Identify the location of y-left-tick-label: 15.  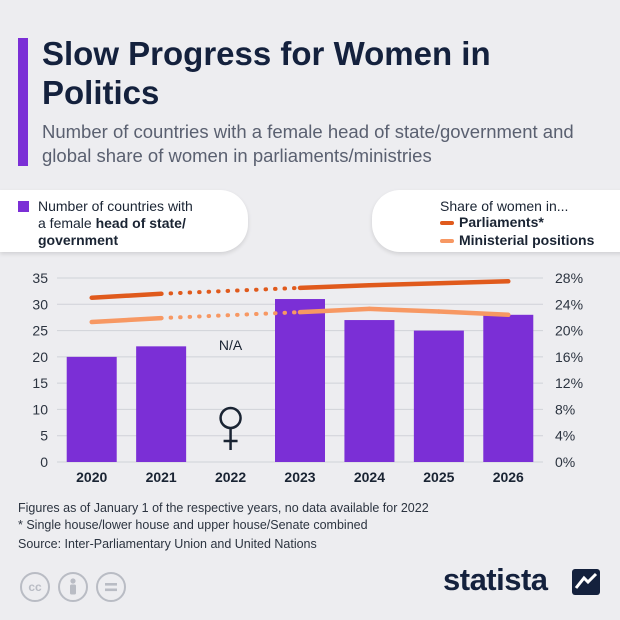
(40, 383).